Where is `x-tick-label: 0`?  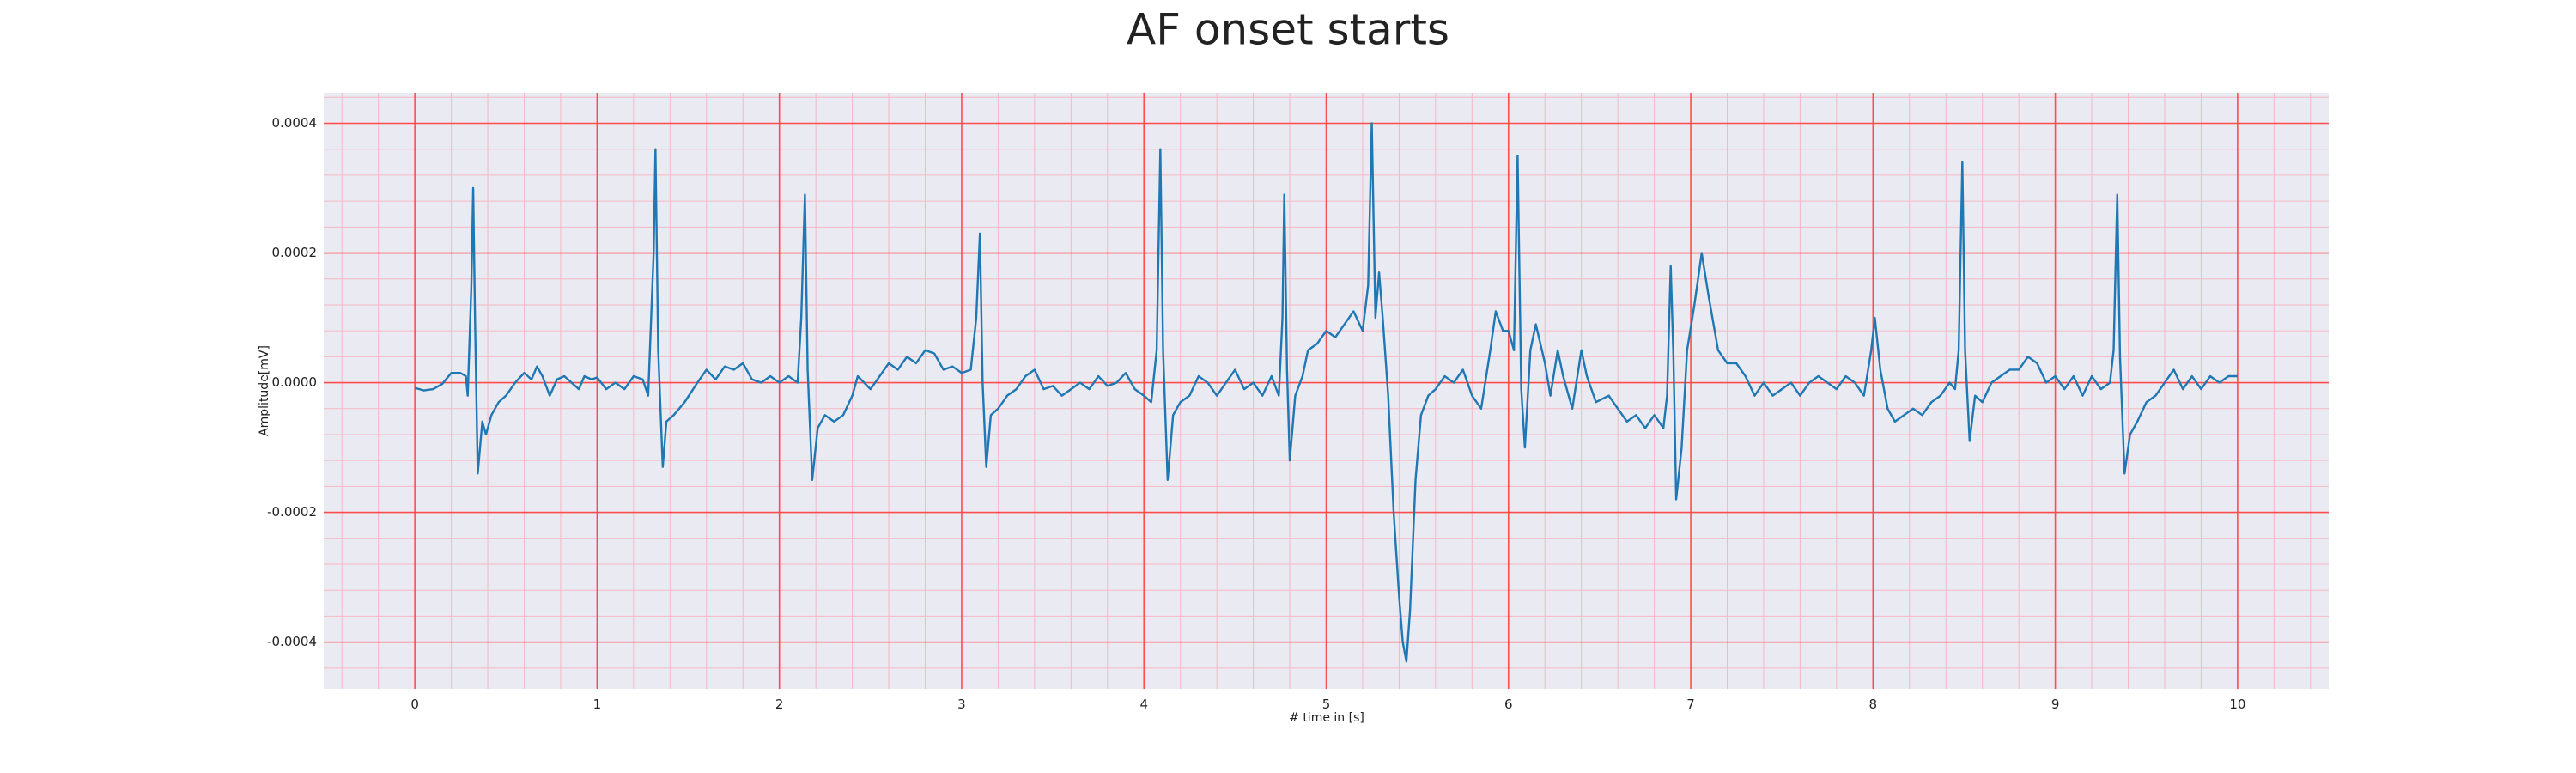
x-tick-label: 0 is located at coordinates (414, 704).